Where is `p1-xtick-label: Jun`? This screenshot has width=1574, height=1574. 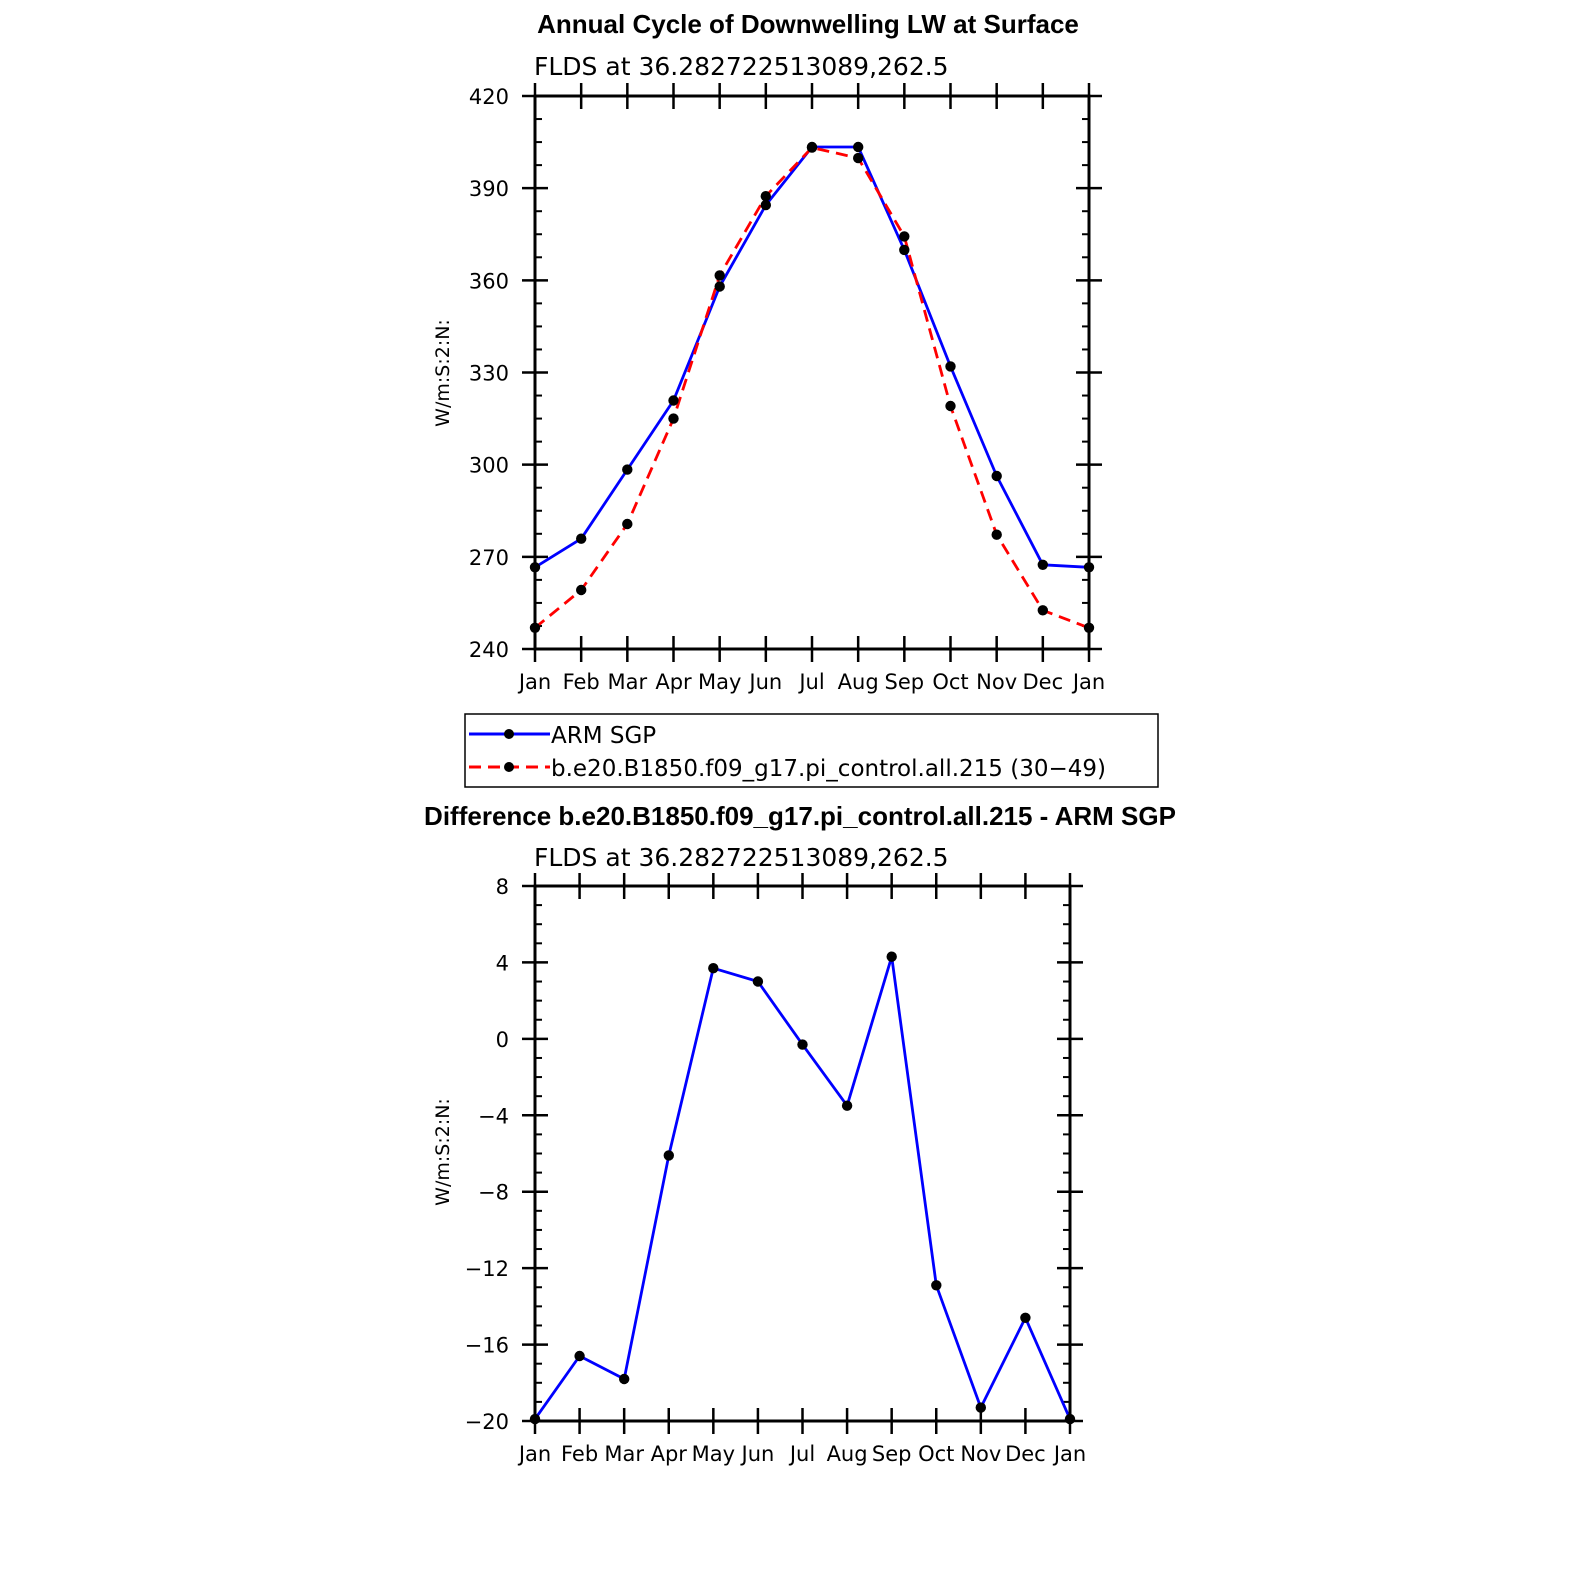
p1-xtick-label: Jun is located at coordinates (764, 682).